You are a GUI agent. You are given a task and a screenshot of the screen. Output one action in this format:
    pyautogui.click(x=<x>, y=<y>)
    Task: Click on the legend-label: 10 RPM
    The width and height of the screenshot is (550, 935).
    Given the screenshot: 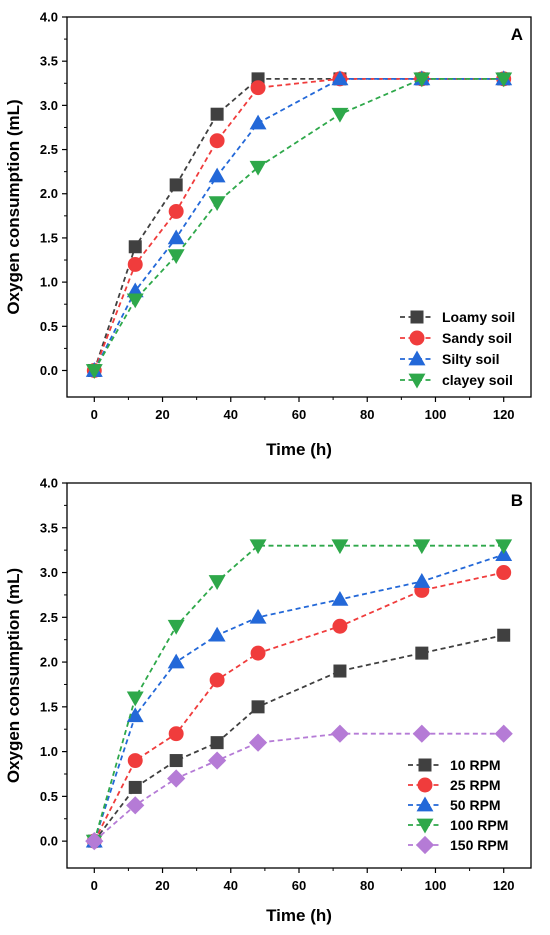 What is the action you would take?
    pyautogui.click(x=475, y=765)
    